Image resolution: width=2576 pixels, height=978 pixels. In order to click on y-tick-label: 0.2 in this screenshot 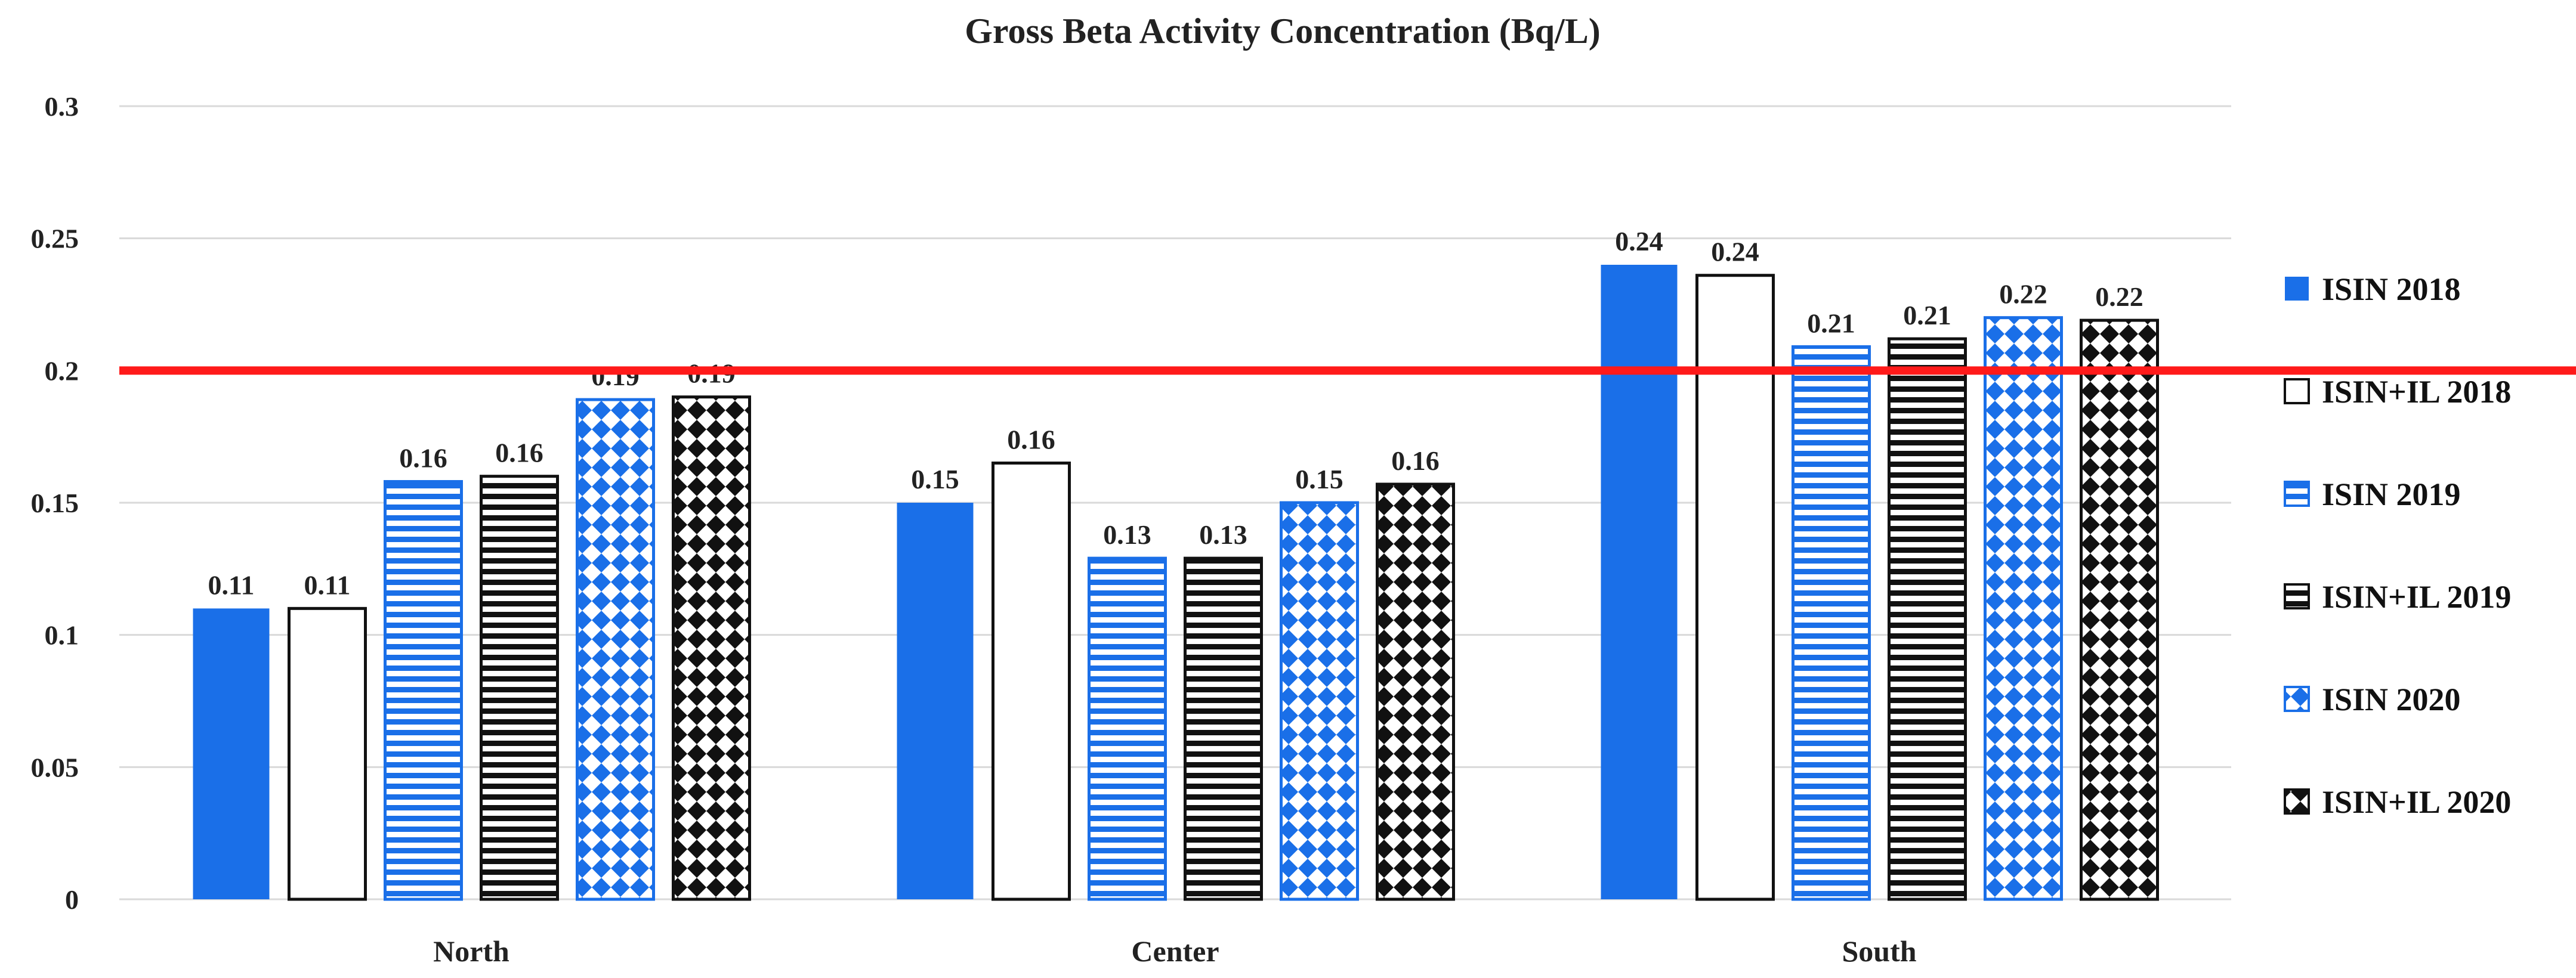, I will do `click(62, 370)`.